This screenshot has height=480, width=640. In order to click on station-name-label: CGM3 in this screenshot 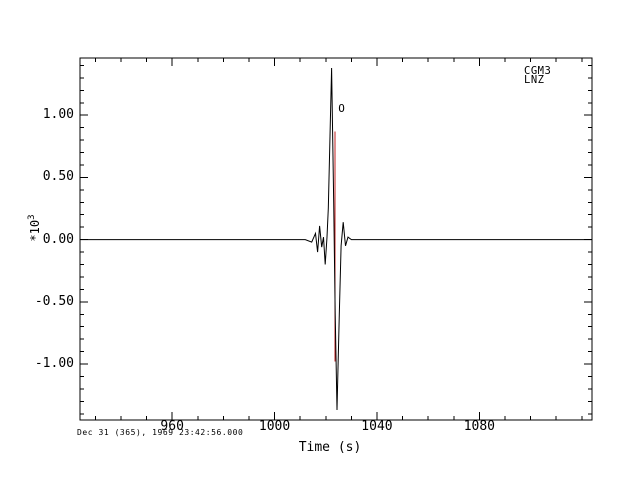, I will do `click(538, 71)`.